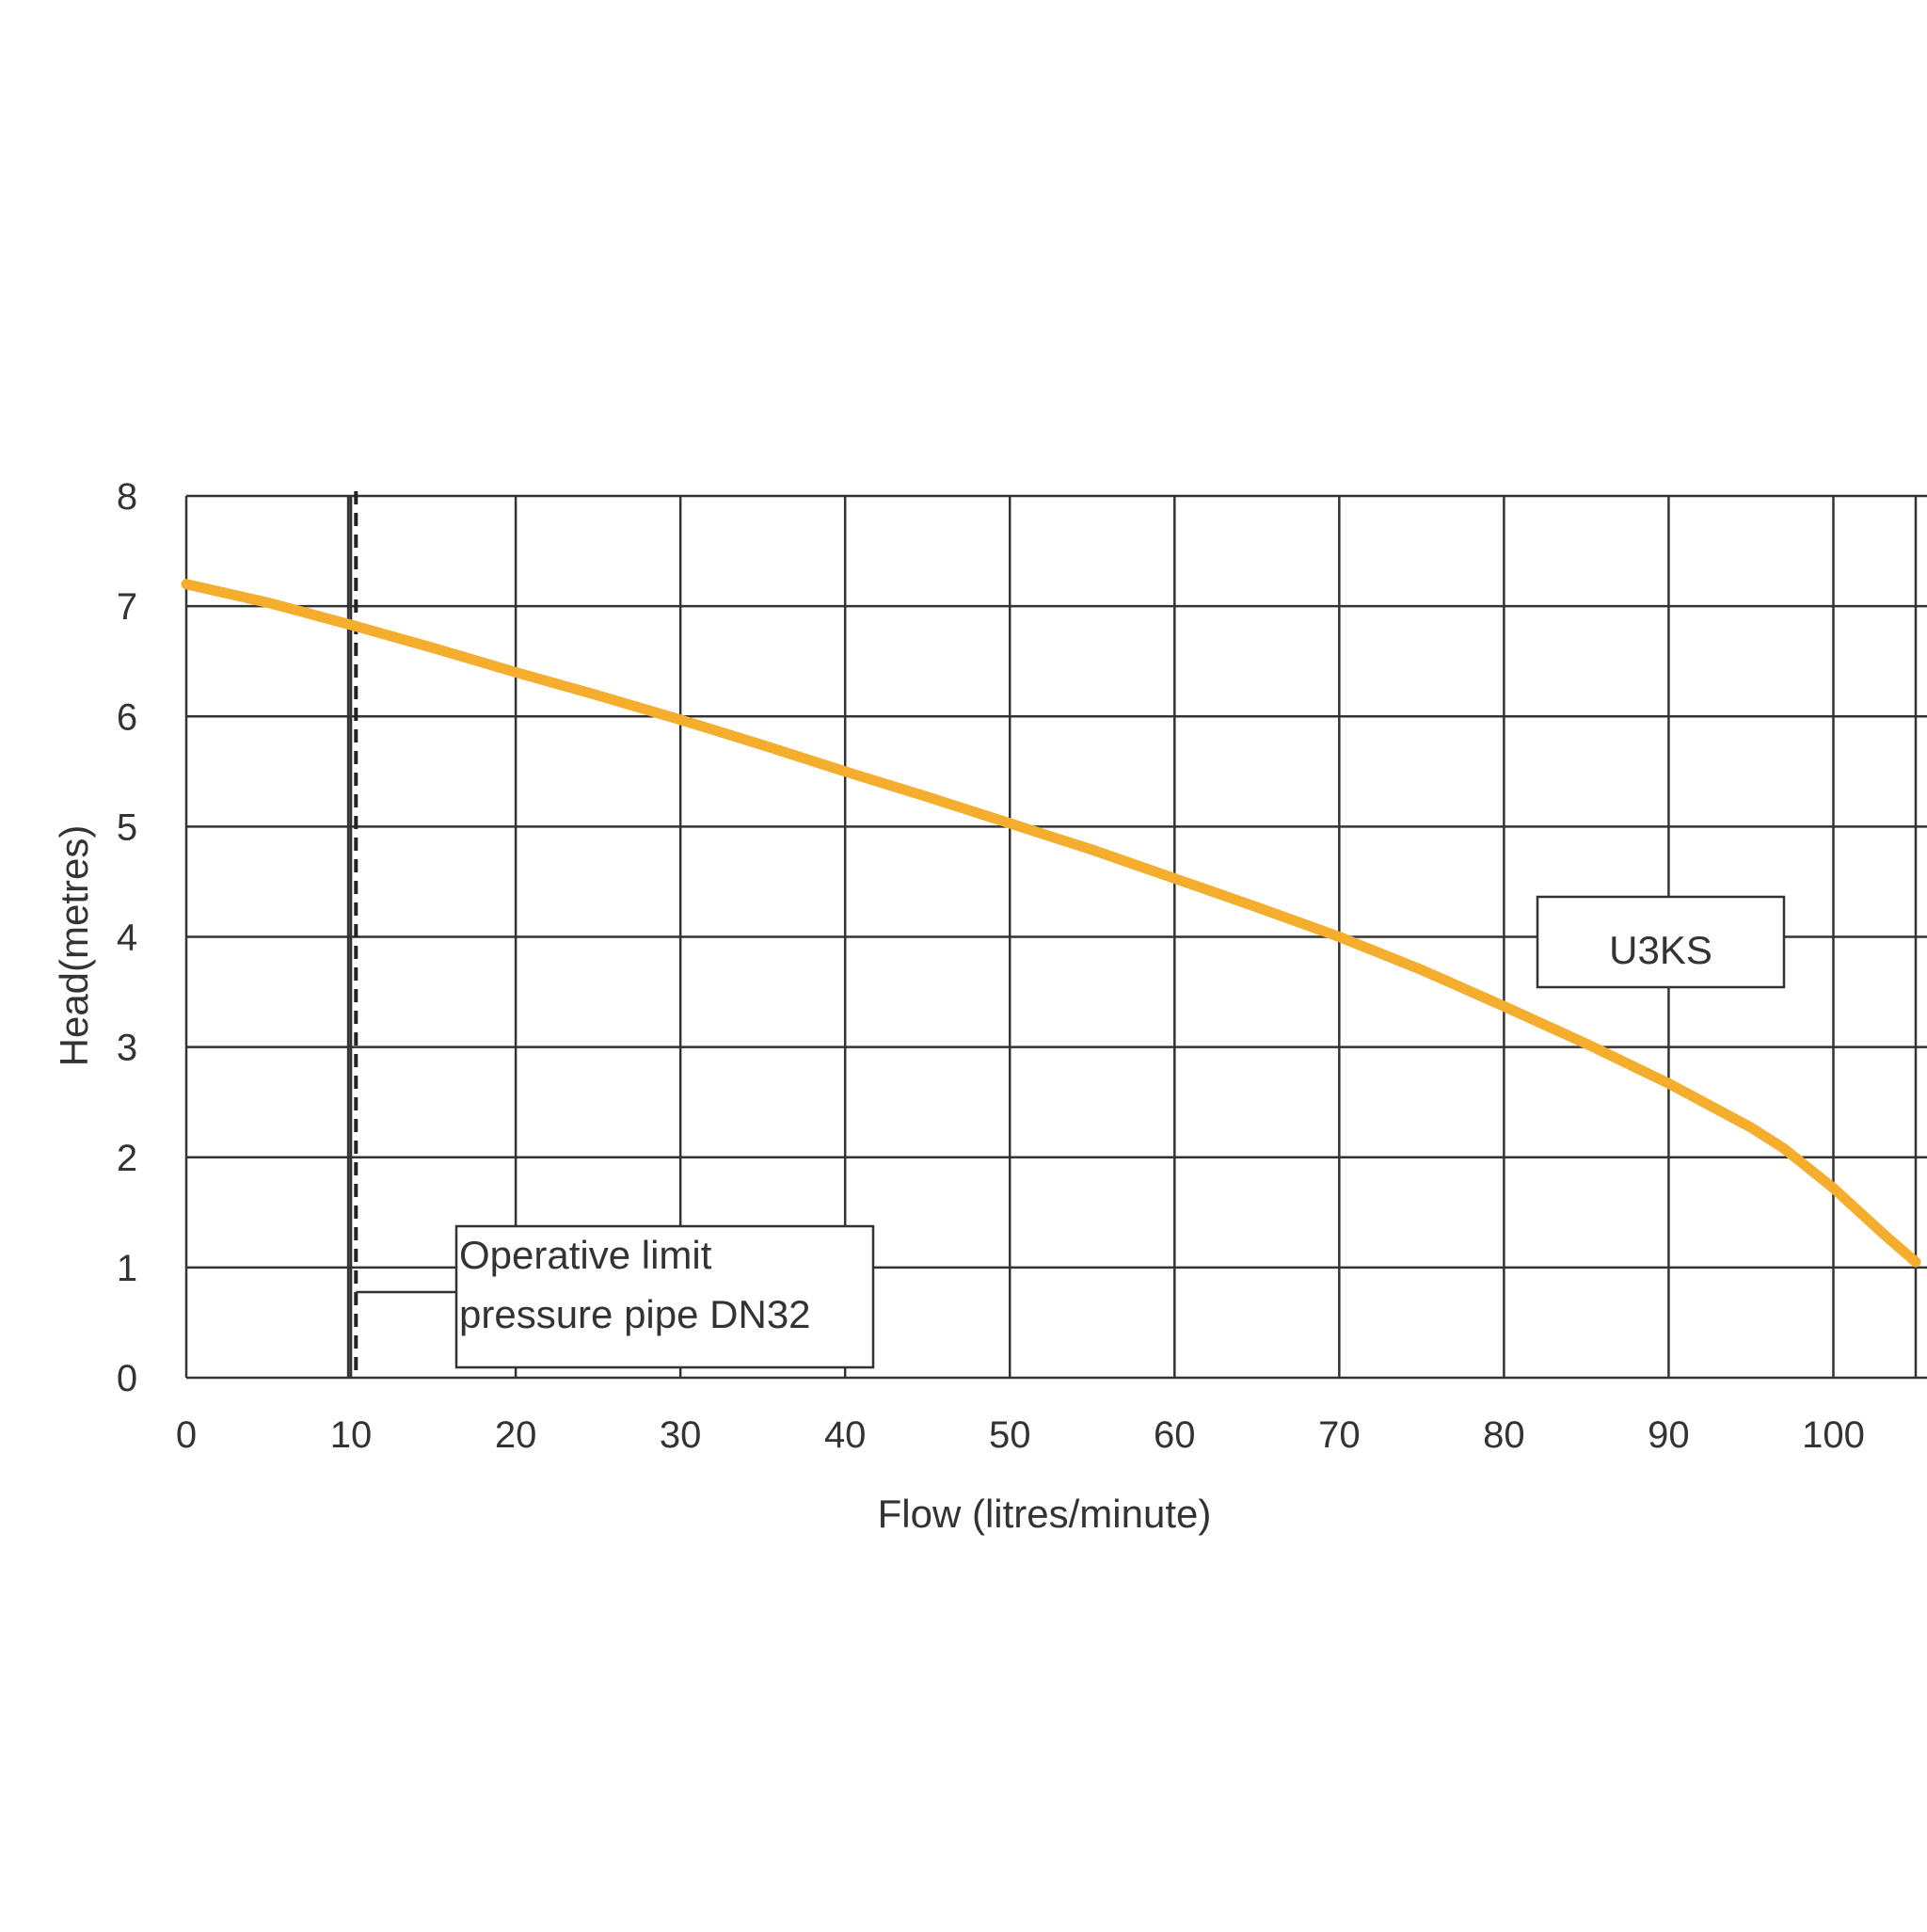 The height and width of the screenshot is (1932, 1927). What do you see at coordinates (127, 497) in the screenshot?
I see `y-tick-label-8: 8` at bounding box center [127, 497].